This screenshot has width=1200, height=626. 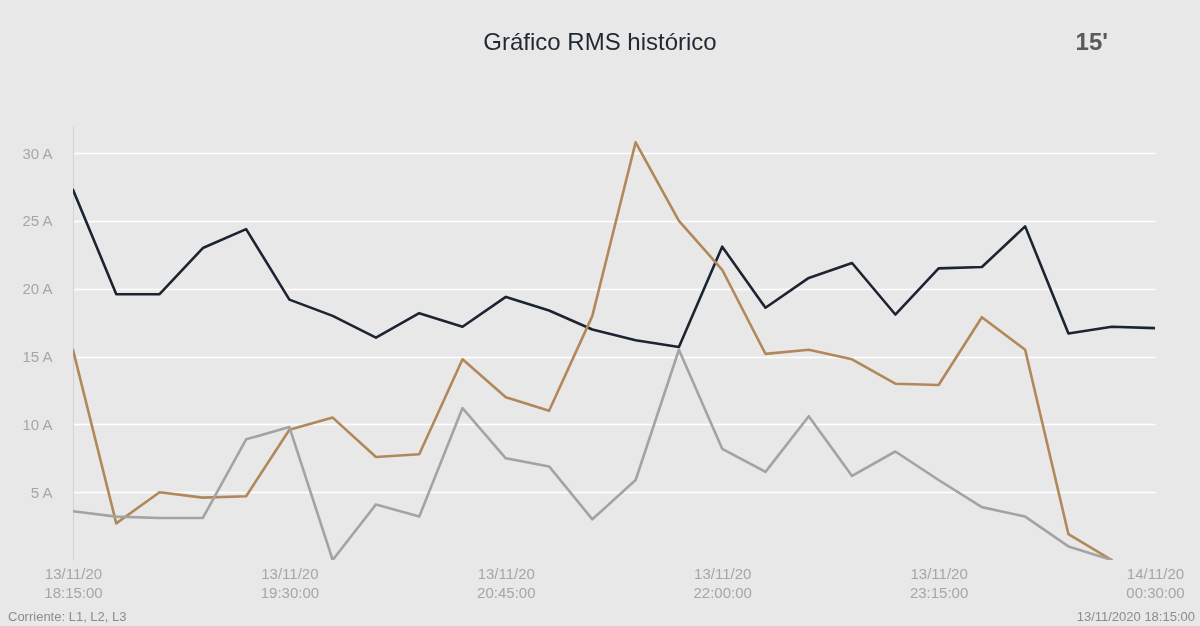 I want to click on x-tick-label: 14/11/20 00:30:00, so click(x=1155, y=582).